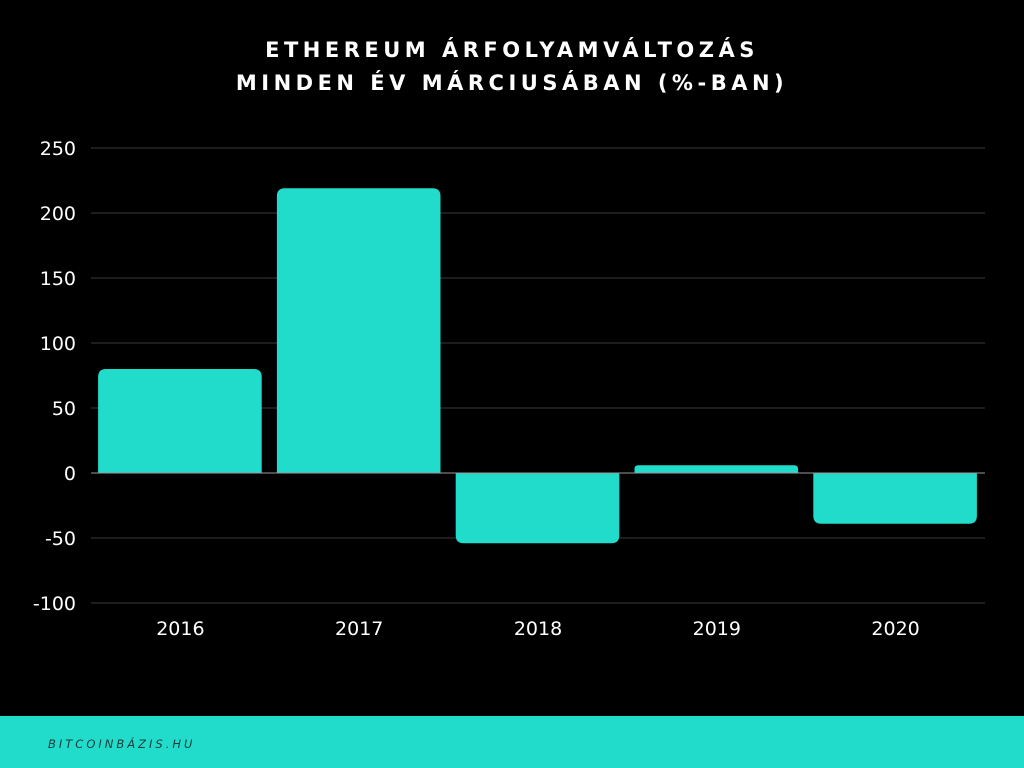 The height and width of the screenshot is (768, 1024). What do you see at coordinates (512, 50) in the screenshot?
I see `chart-title-line1: ETHEREUM ÁRFOLYAMVÁLTOZÁS` at bounding box center [512, 50].